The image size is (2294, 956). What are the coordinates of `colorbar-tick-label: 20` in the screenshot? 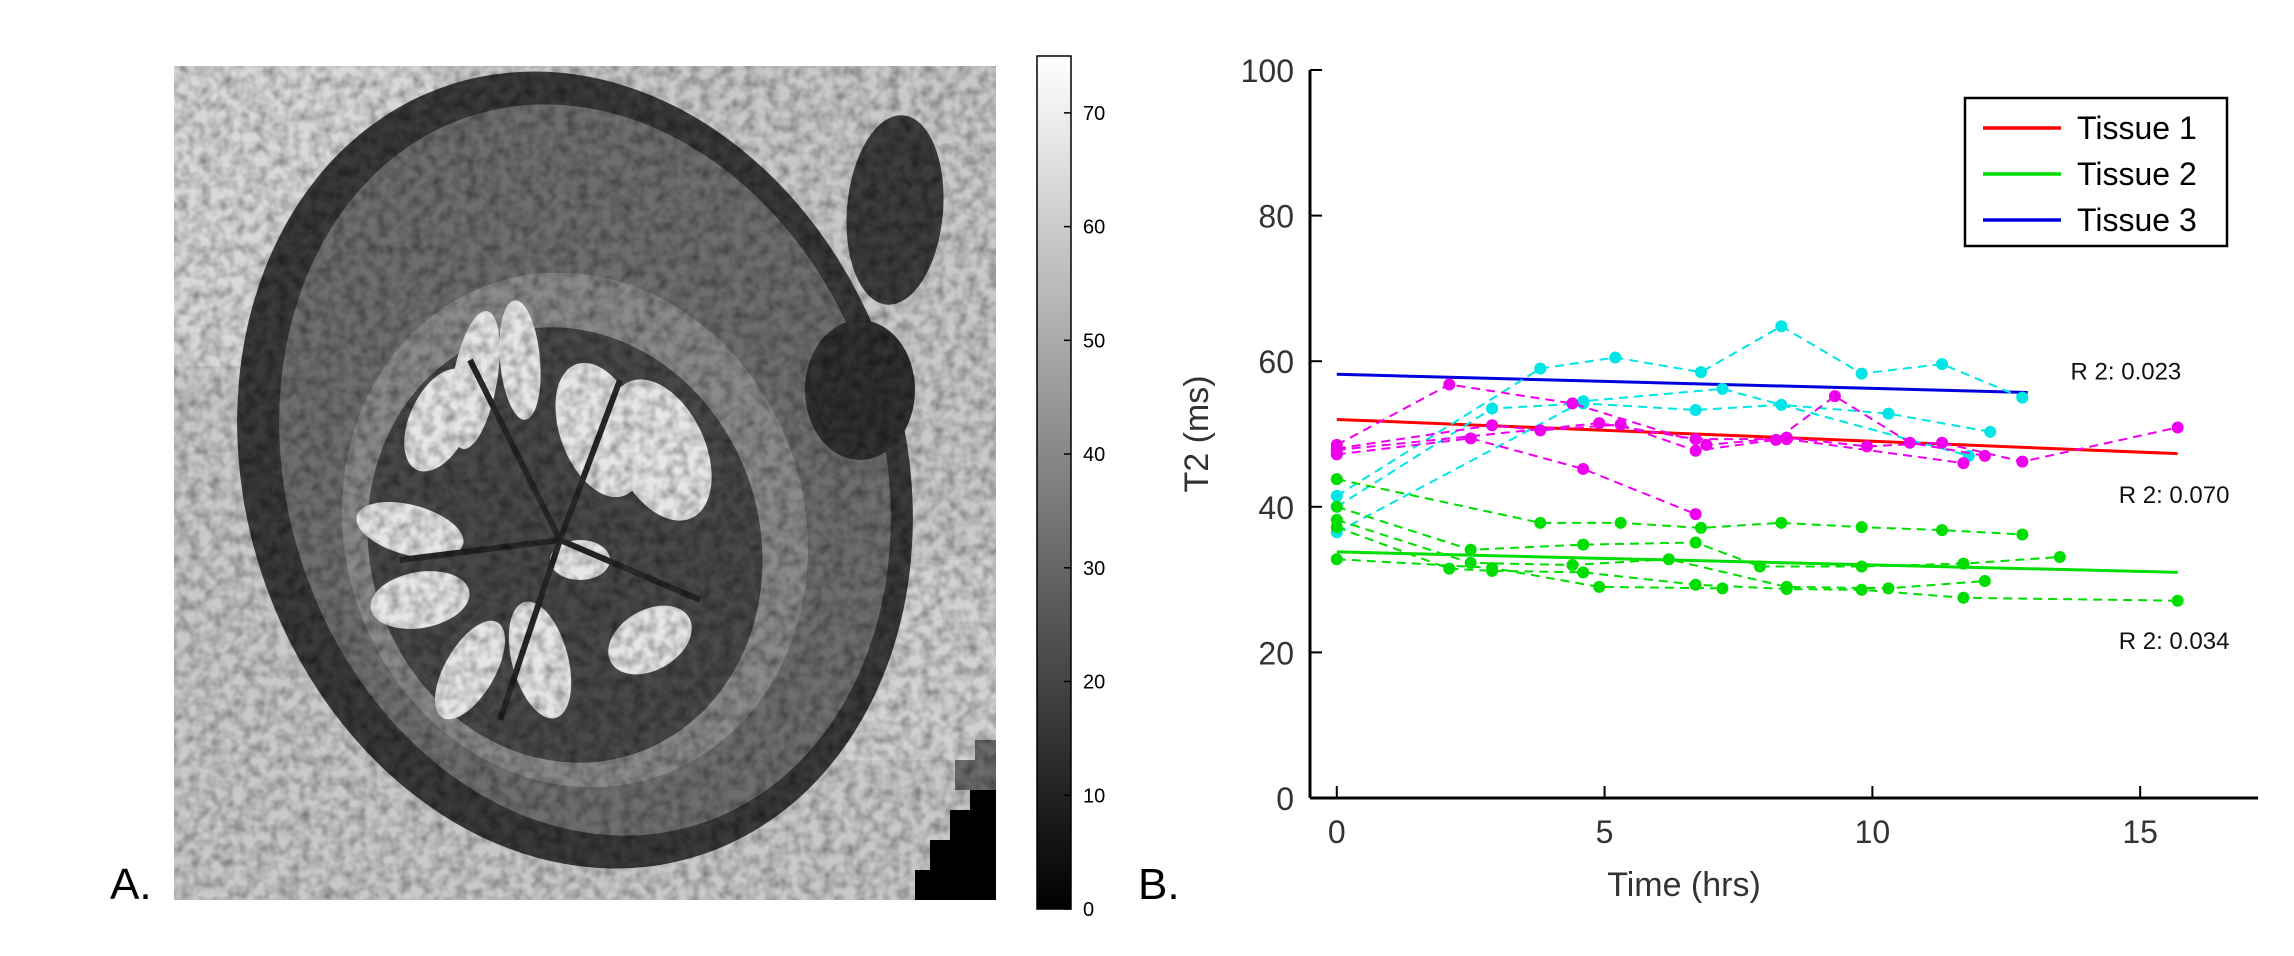 It's located at (1094, 683).